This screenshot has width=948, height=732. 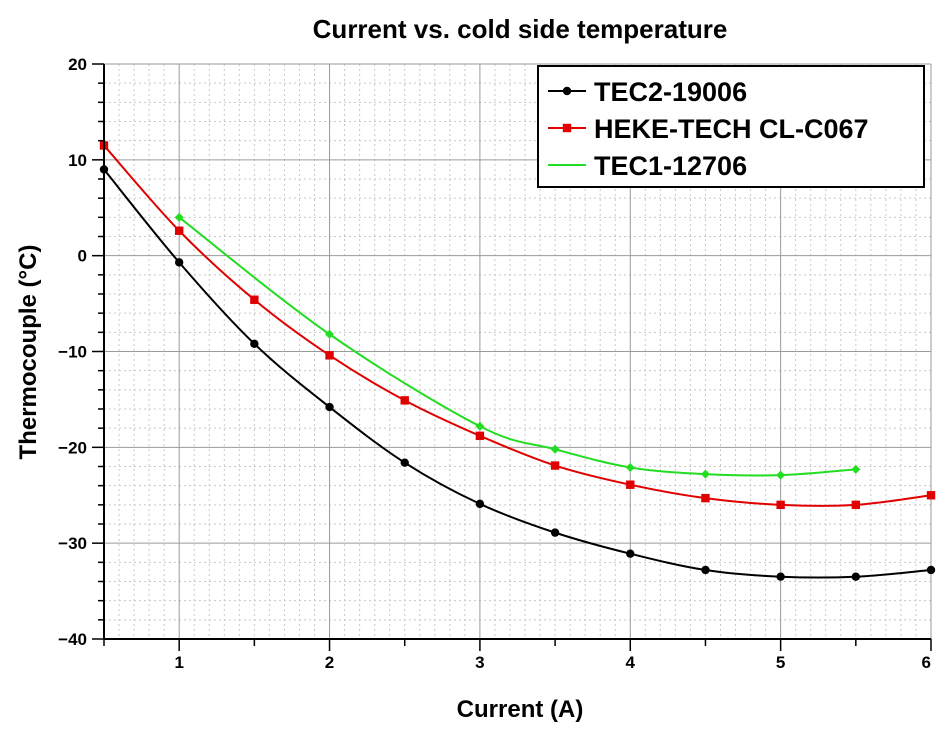 I want to click on x-tick-label: 5, so click(x=780, y=662).